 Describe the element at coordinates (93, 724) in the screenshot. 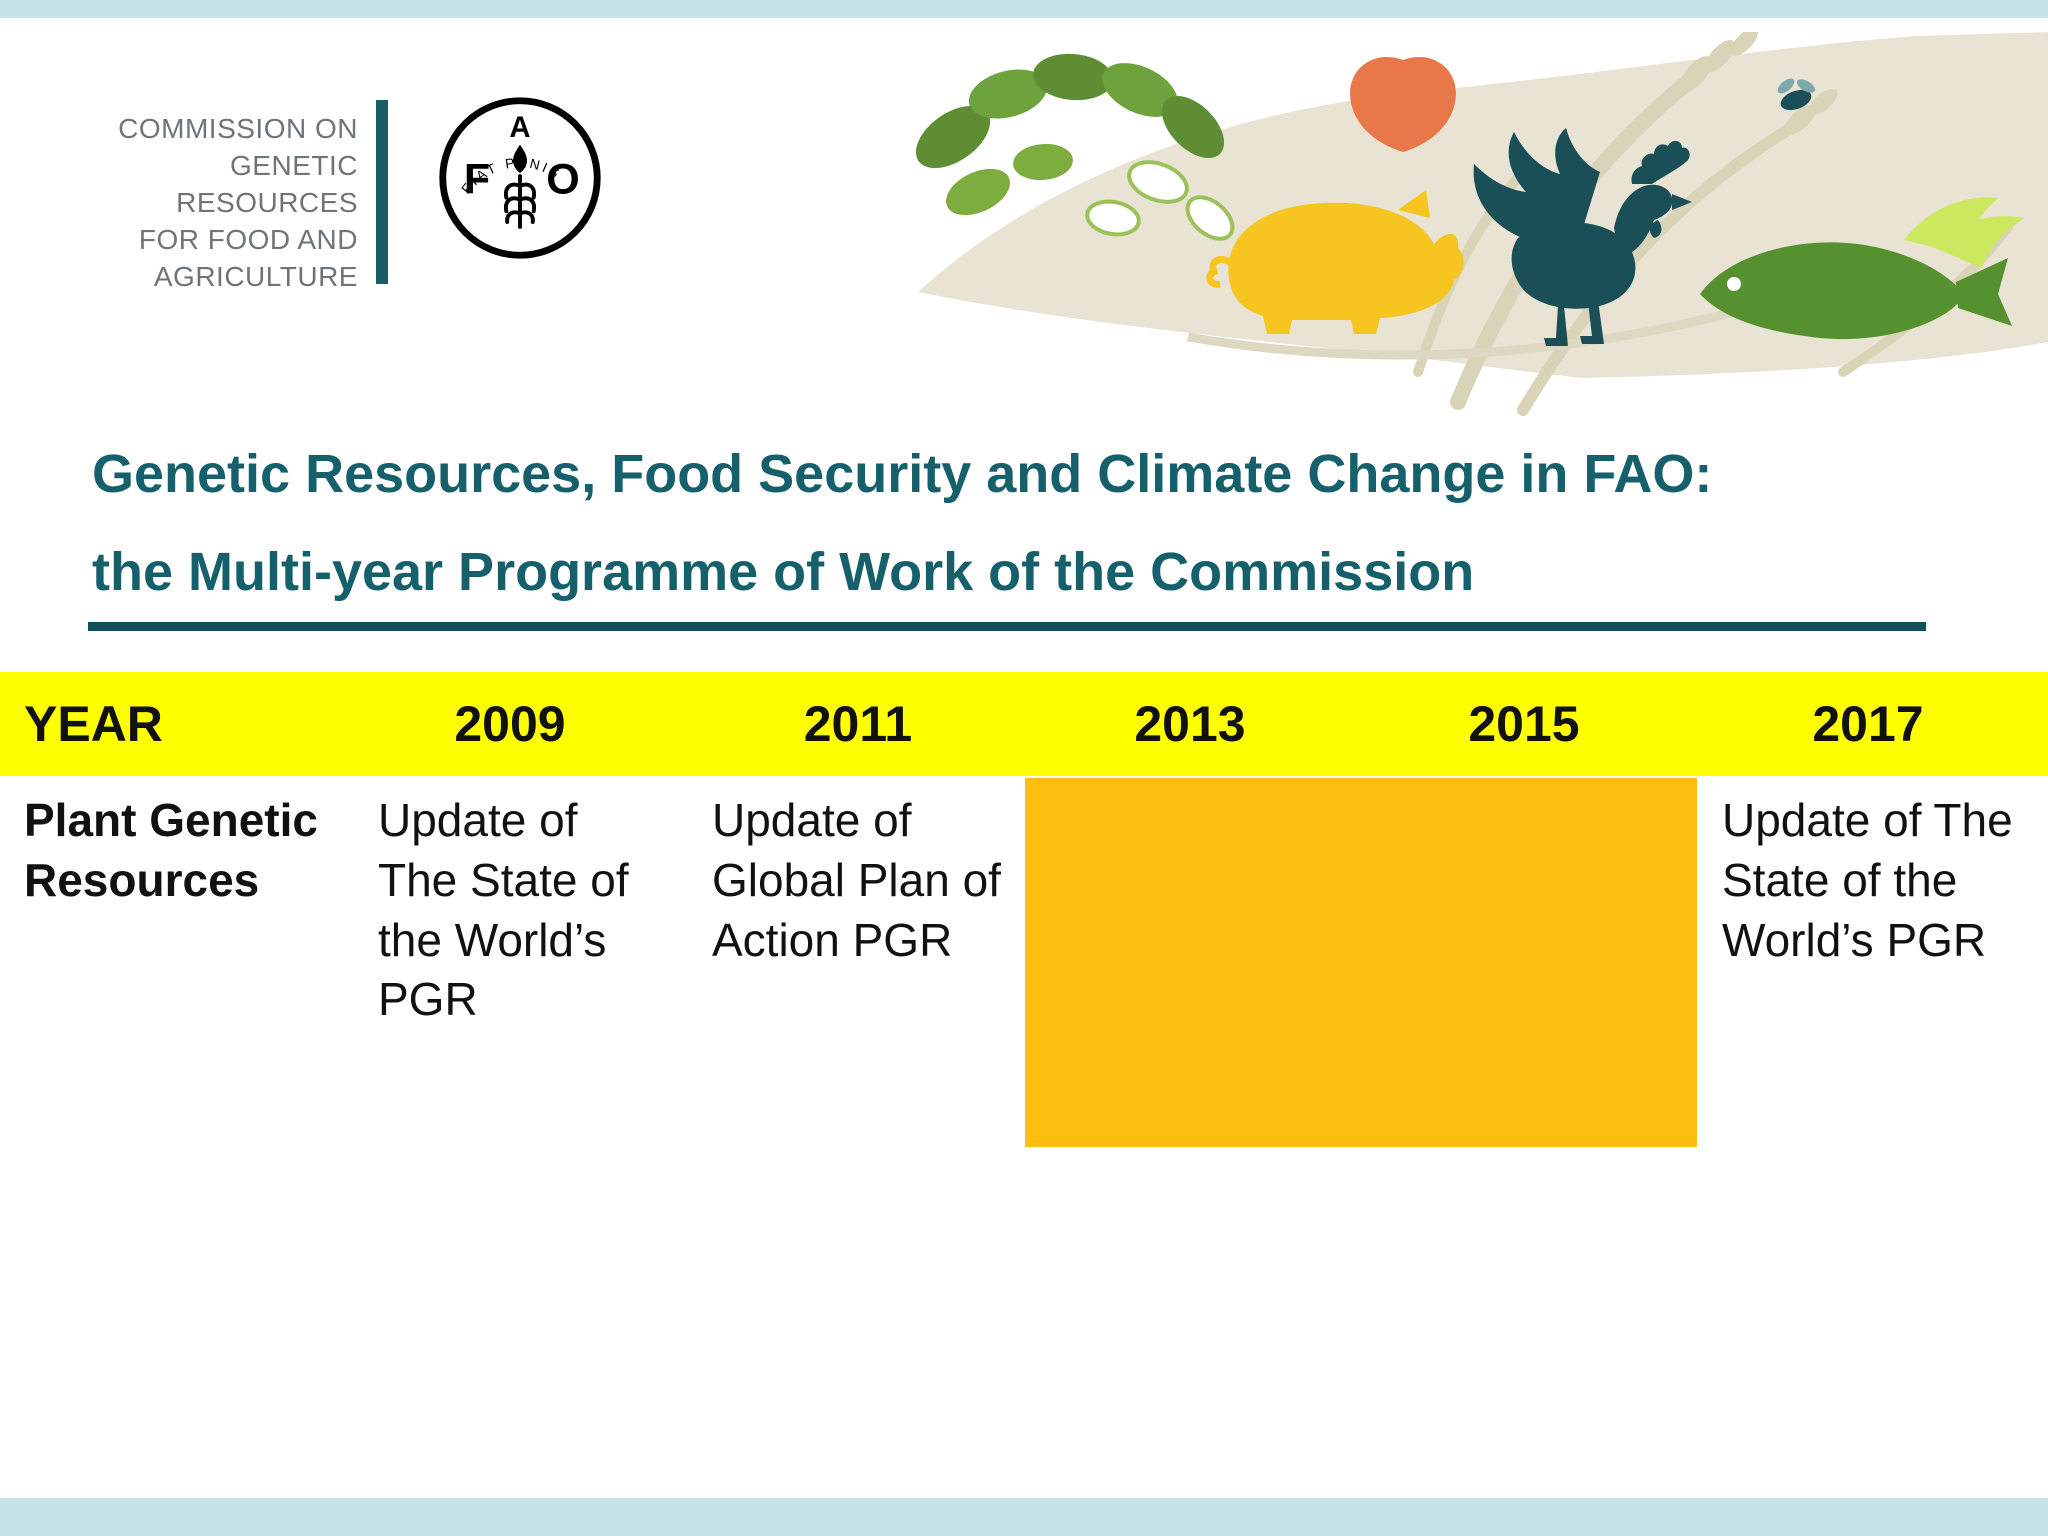

I see `year-header-label: YEAR` at that location.